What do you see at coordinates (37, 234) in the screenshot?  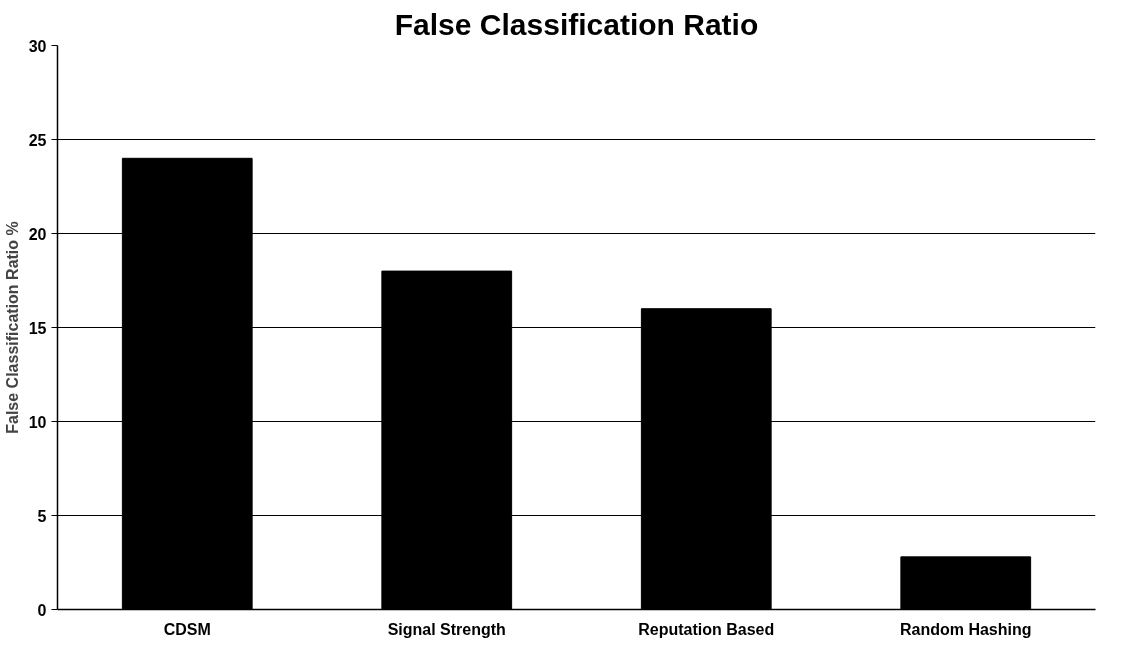 I see `y-tick-label: 20` at bounding box center [37, 234].